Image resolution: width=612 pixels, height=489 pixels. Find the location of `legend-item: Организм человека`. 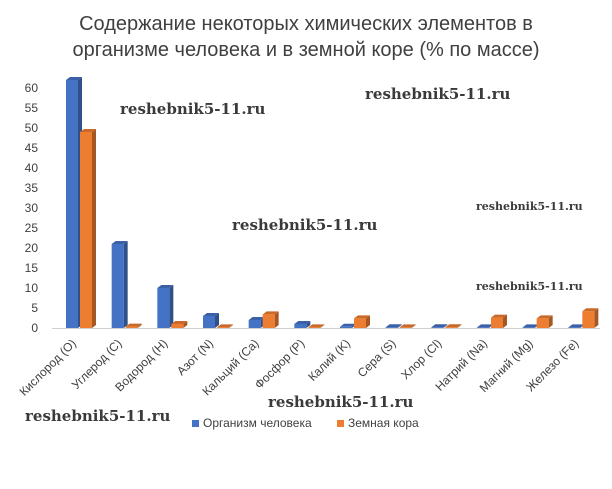

legend-item: Организм человека is located at coordinates (252, 423).